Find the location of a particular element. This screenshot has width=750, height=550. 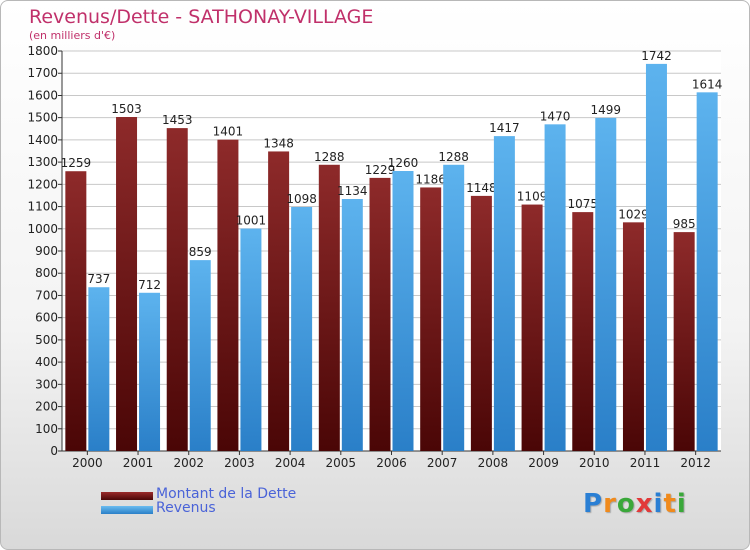

legend-swatch-revenus is located at coordinates (127, 510).